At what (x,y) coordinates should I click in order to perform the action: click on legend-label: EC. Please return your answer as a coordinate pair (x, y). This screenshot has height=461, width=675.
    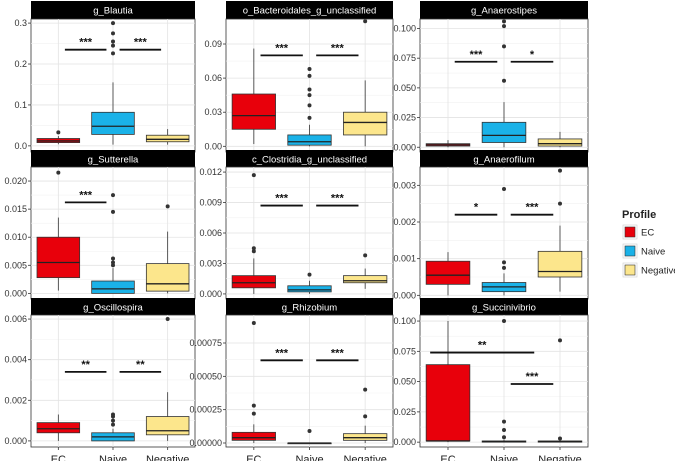
    Looking at the image, I should click on (647, 233).